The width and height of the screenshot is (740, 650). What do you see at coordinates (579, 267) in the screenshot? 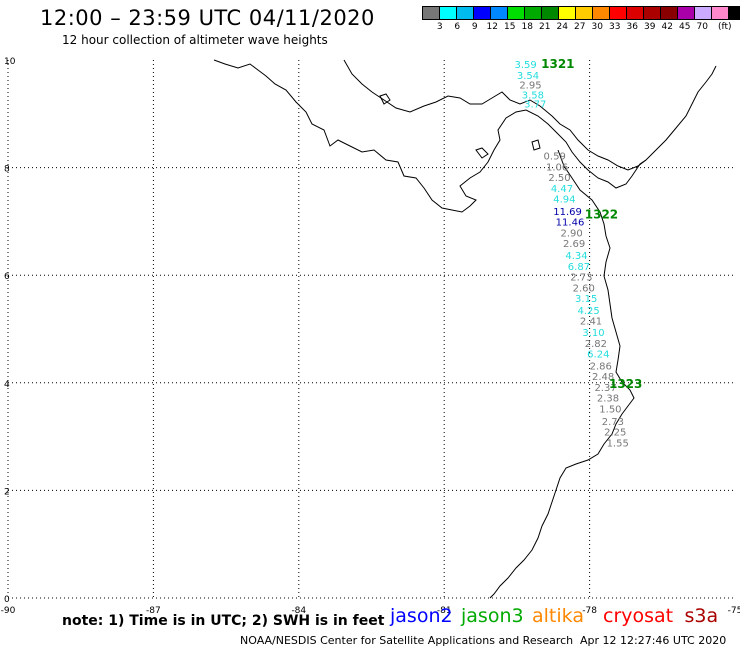
I see `swh-value: 6.87` at bounding box center [579, 267].